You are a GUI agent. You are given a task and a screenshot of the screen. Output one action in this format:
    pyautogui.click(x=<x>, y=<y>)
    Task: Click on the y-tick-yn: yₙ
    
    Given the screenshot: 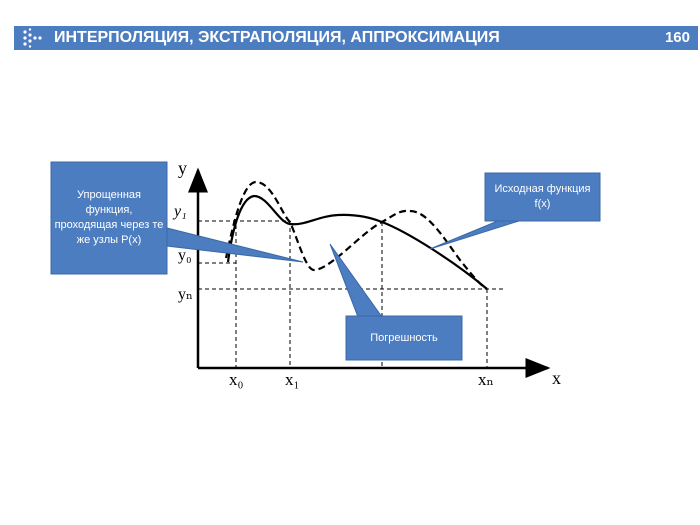 What is the action you would take?
    pyautogui.click(x=185, y=294)
    